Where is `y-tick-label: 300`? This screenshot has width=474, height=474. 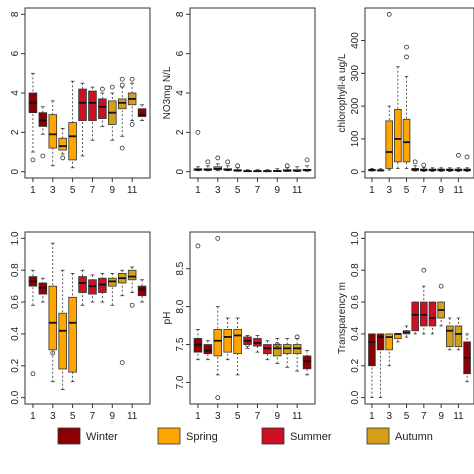
y-tick-label: 300 is located at coordinates (355, 73).